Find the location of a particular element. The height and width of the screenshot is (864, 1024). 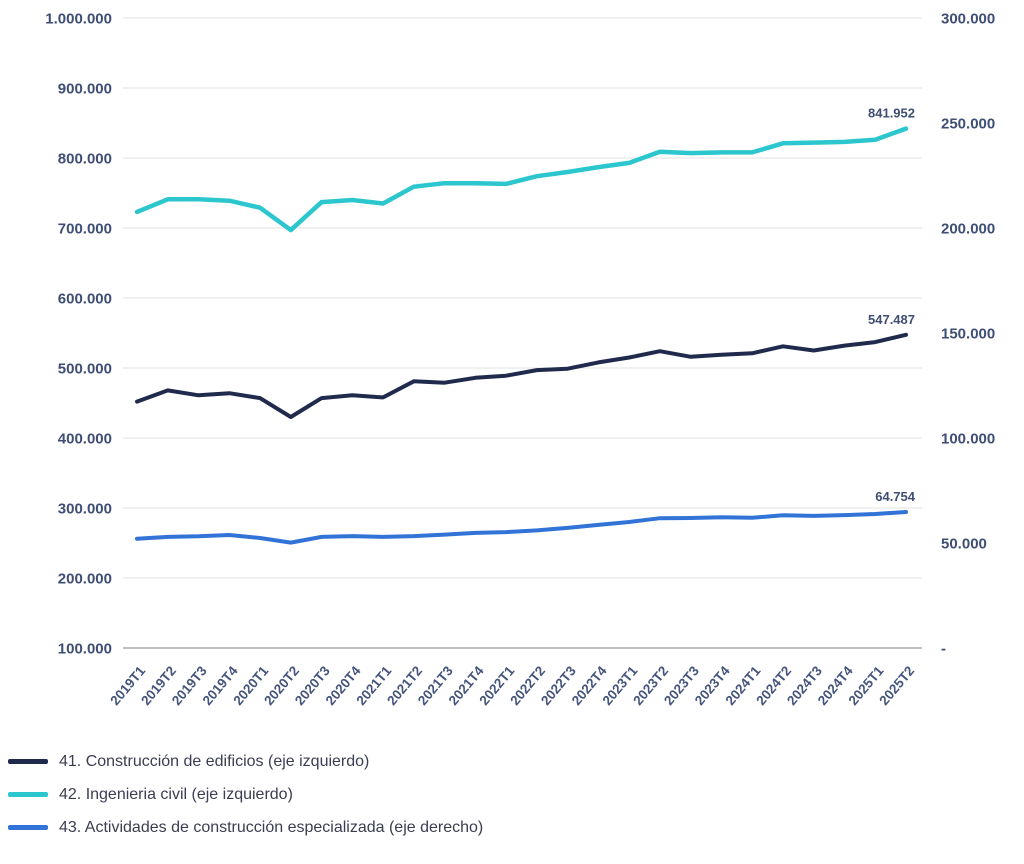

y-axis-left-tick-label: 700.000 is located at coordinates (85, 229).